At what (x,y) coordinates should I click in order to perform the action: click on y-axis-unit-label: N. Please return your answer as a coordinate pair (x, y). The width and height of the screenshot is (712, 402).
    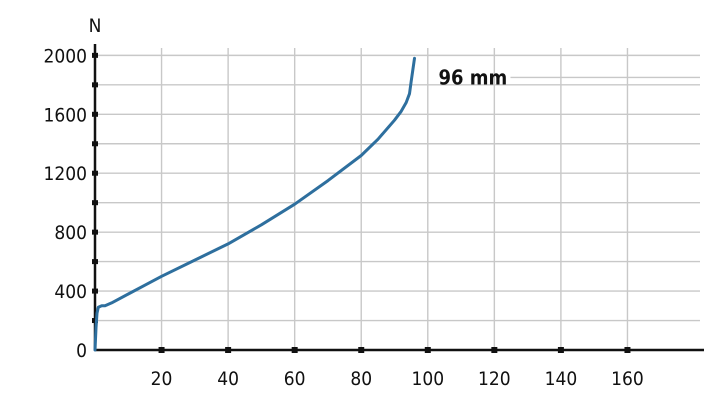
    Looking at the image, I should click on (95, 26).